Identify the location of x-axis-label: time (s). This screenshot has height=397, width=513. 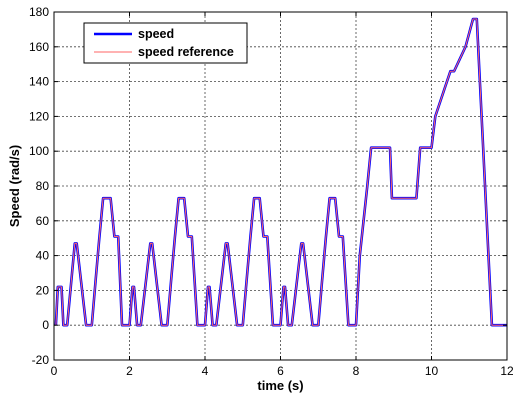
(280, 385).